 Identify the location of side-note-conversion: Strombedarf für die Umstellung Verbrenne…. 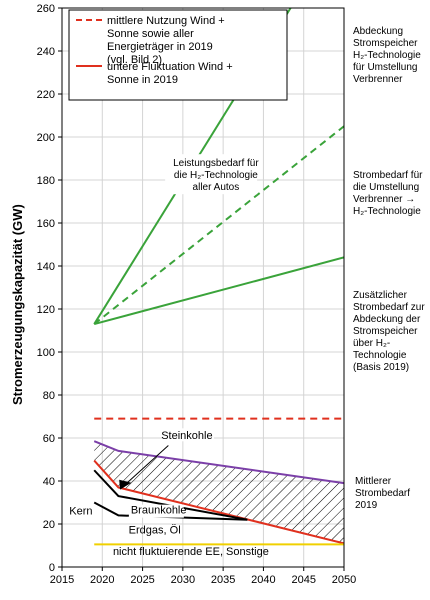
(388, 193).